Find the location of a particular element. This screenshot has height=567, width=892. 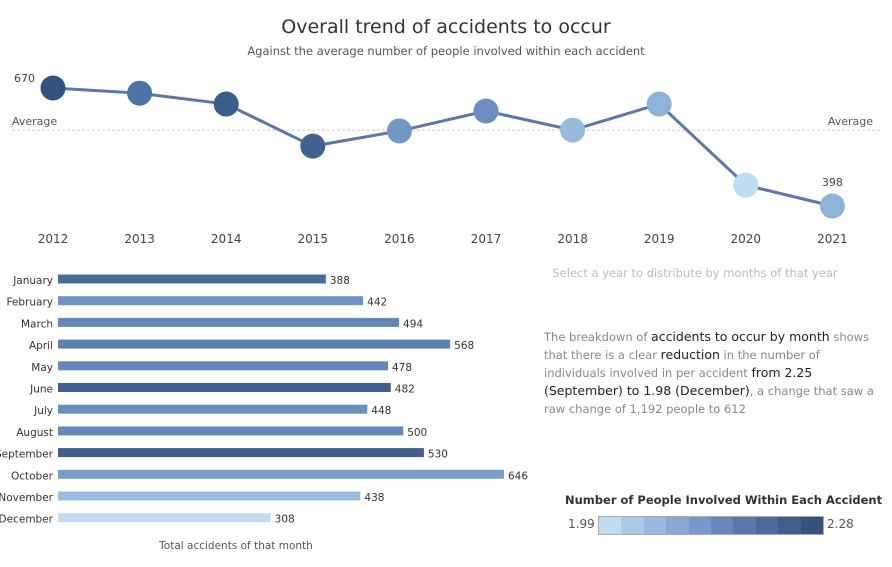

average-label-left: Average is located at coordinates (34, 121).